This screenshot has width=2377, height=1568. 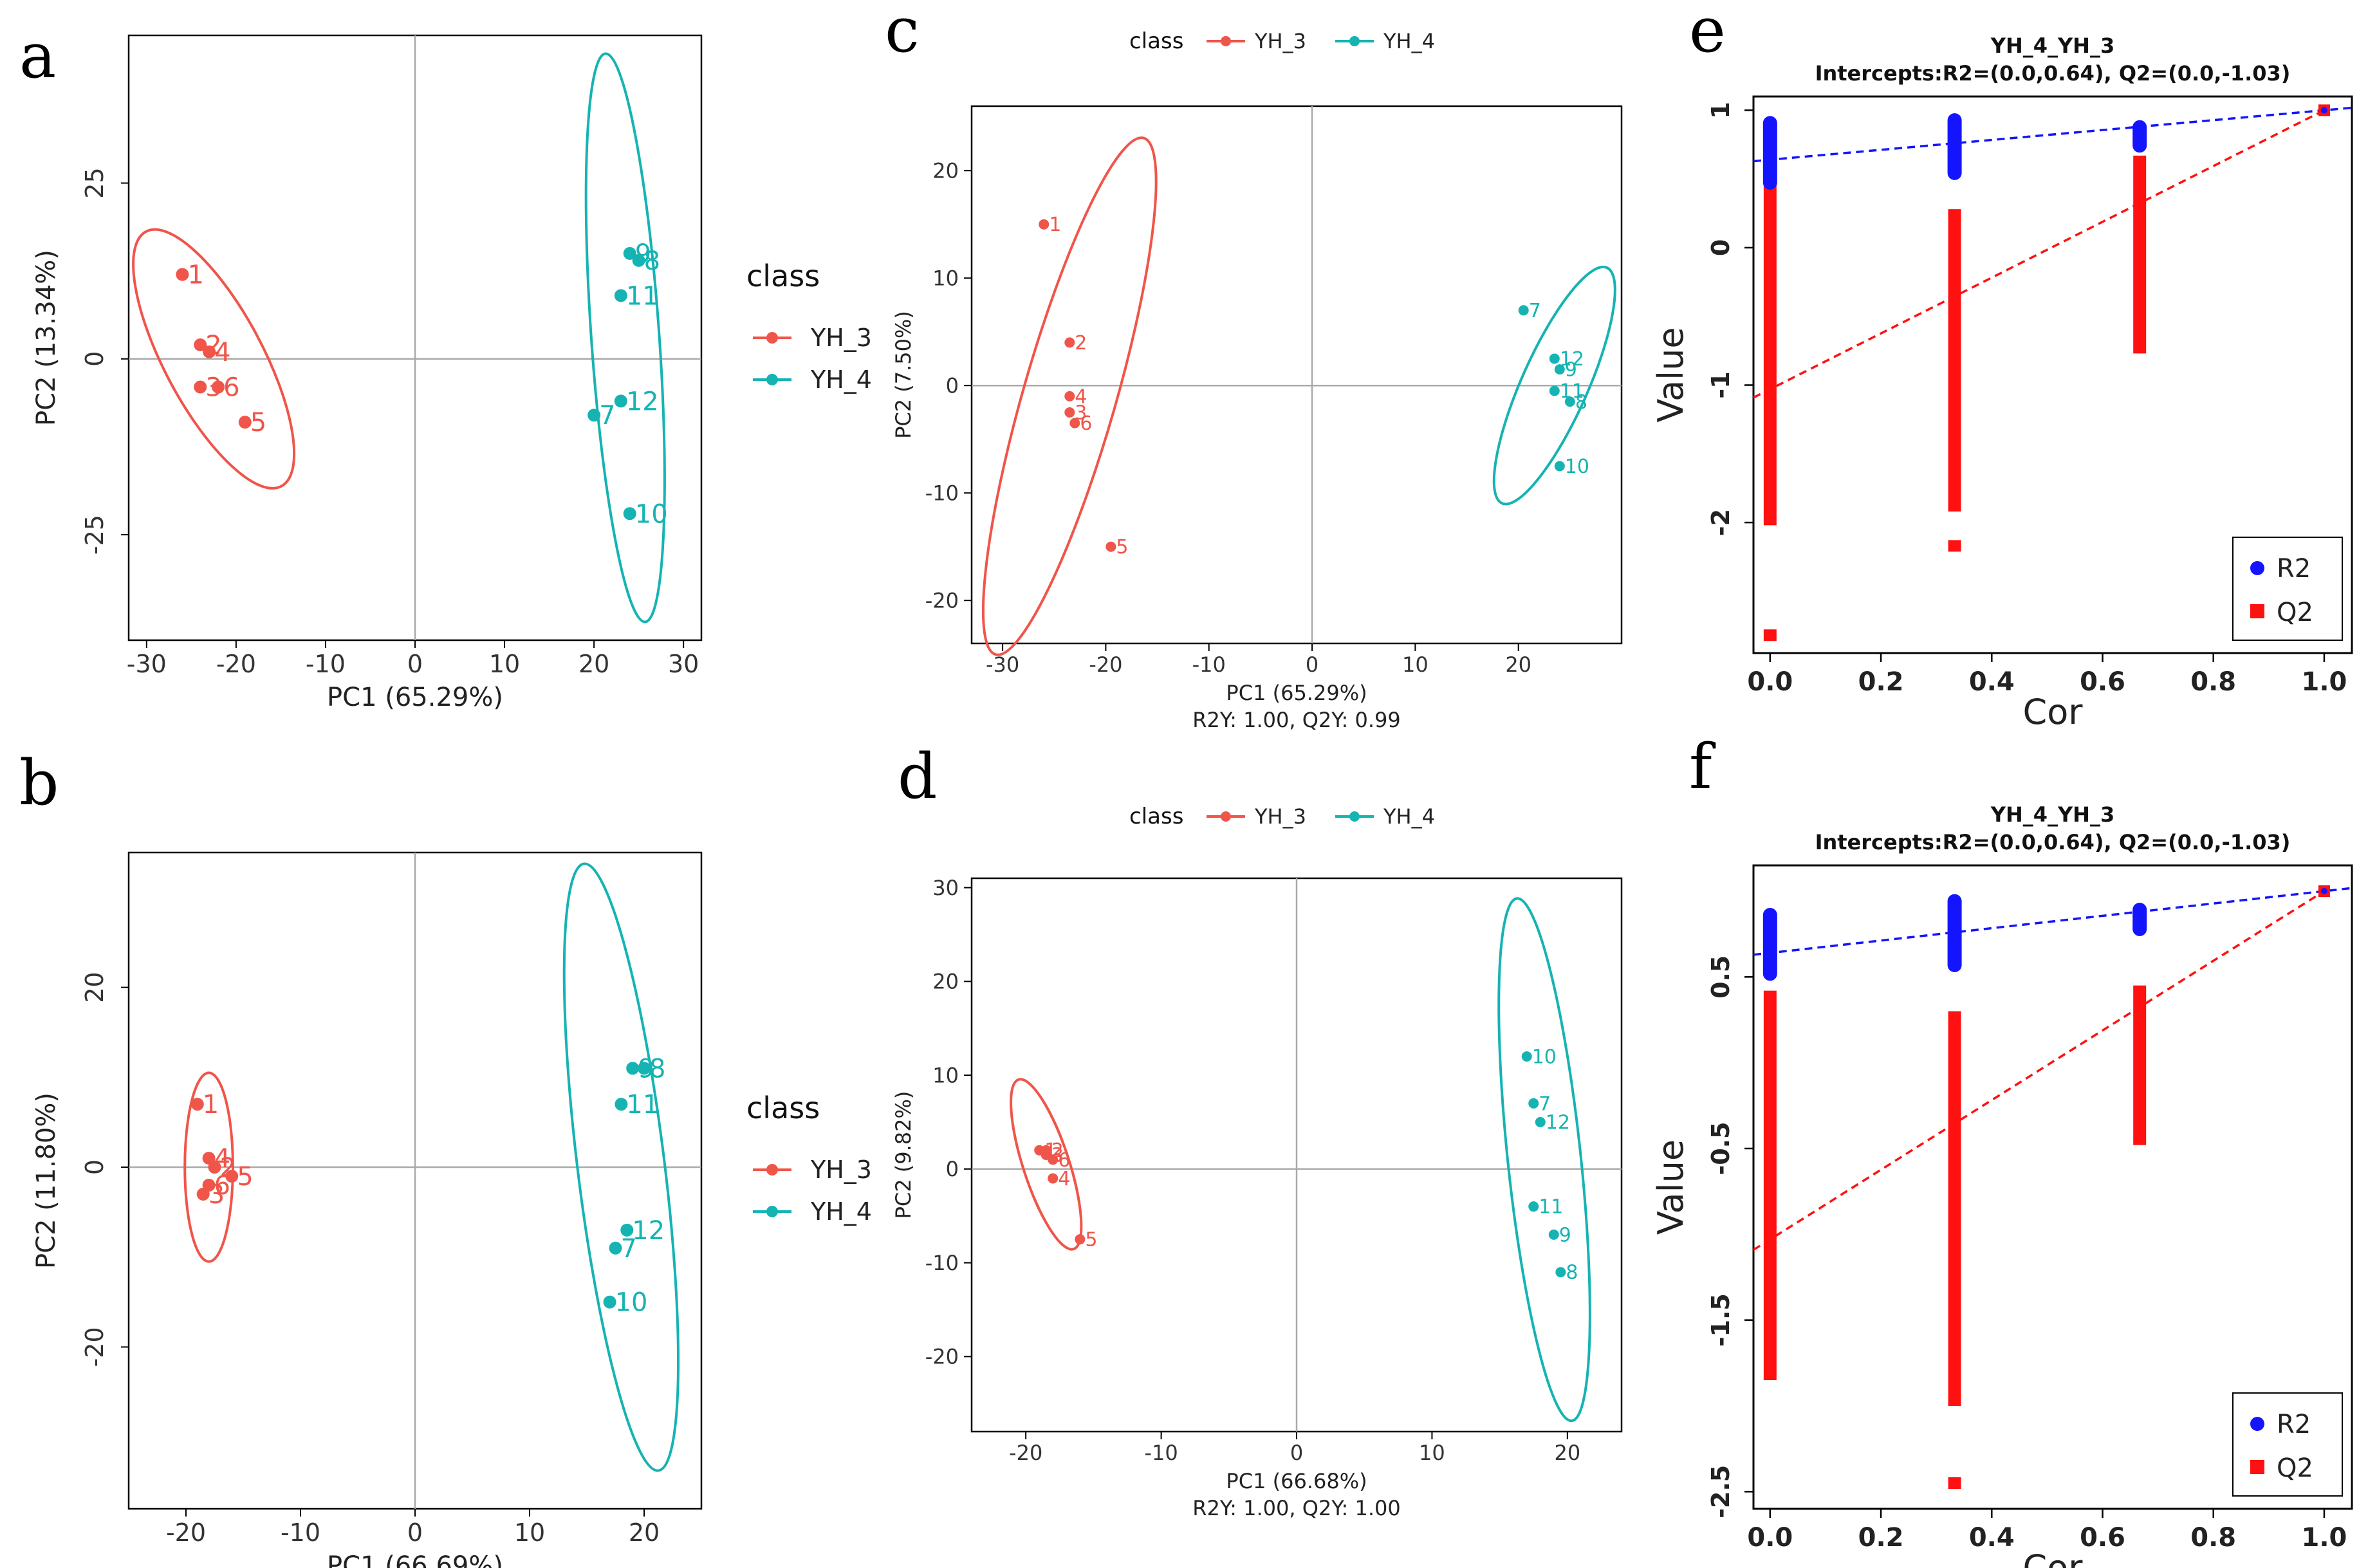 What do you see at coordinates (2053, 135) in the screenshot?
I see `r2-regression-line` at bounding box center [2053, 135].